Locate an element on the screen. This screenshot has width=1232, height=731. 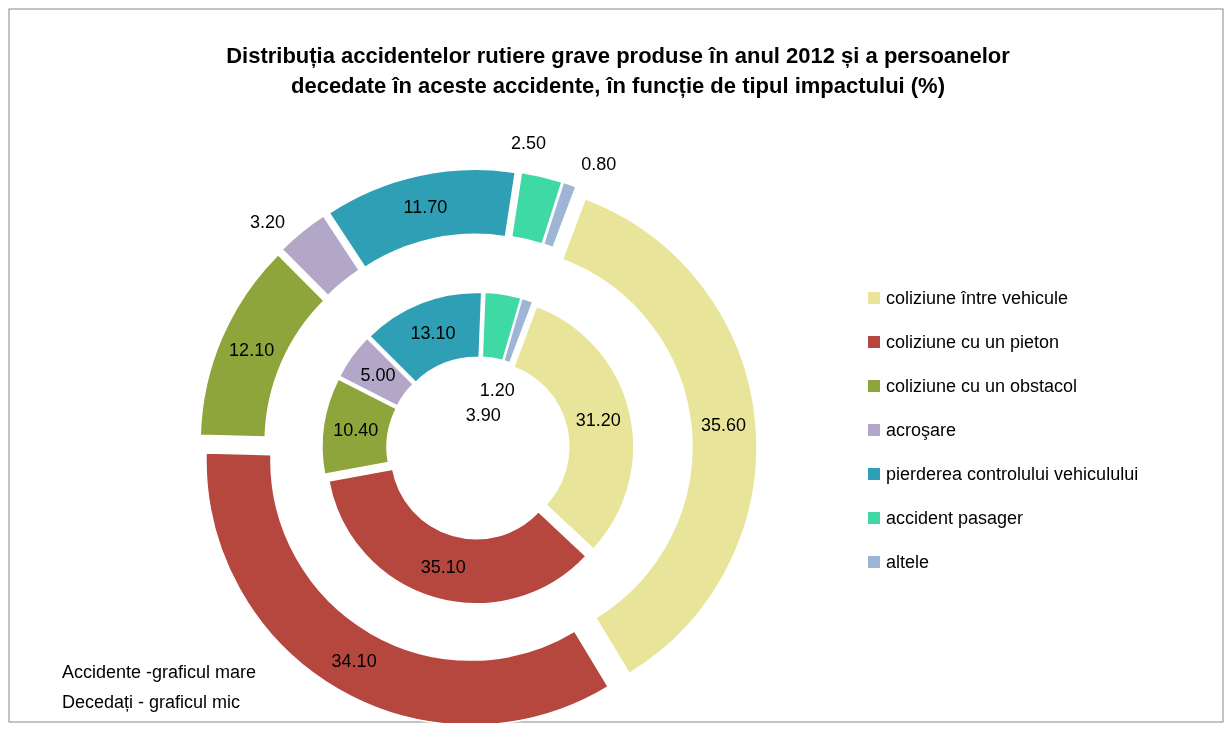
legend-label: coliziune între vehicule is located at coordinates (977, 298).